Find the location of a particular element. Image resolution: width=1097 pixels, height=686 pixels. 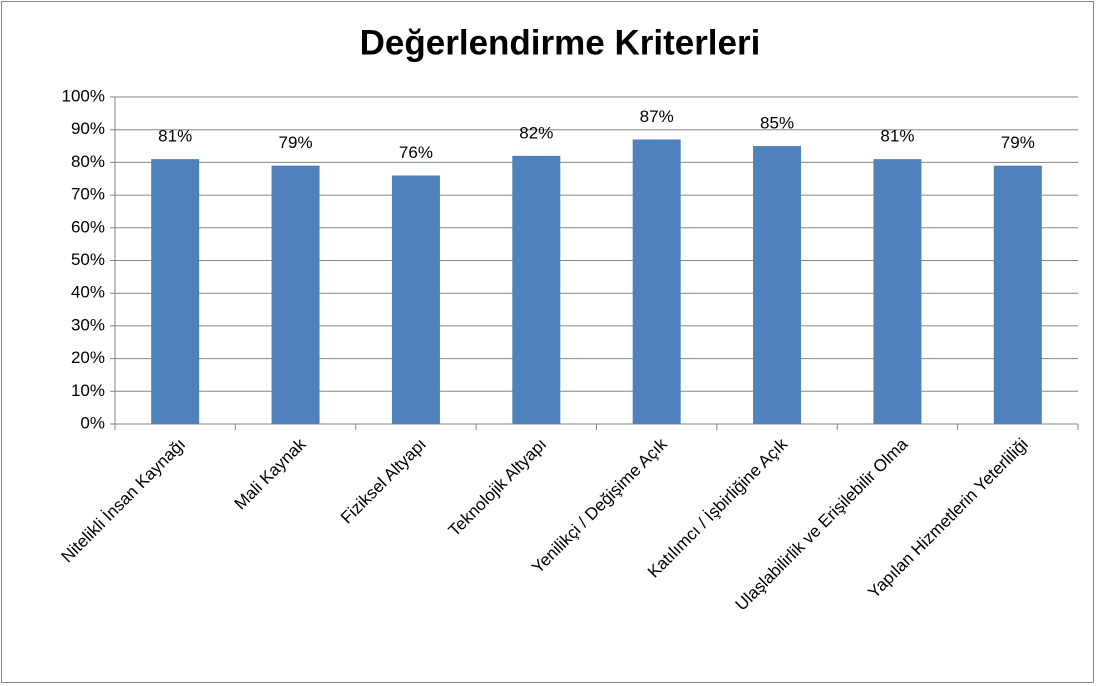

y-tick-label: 90% is located at coordinates (88, 128).